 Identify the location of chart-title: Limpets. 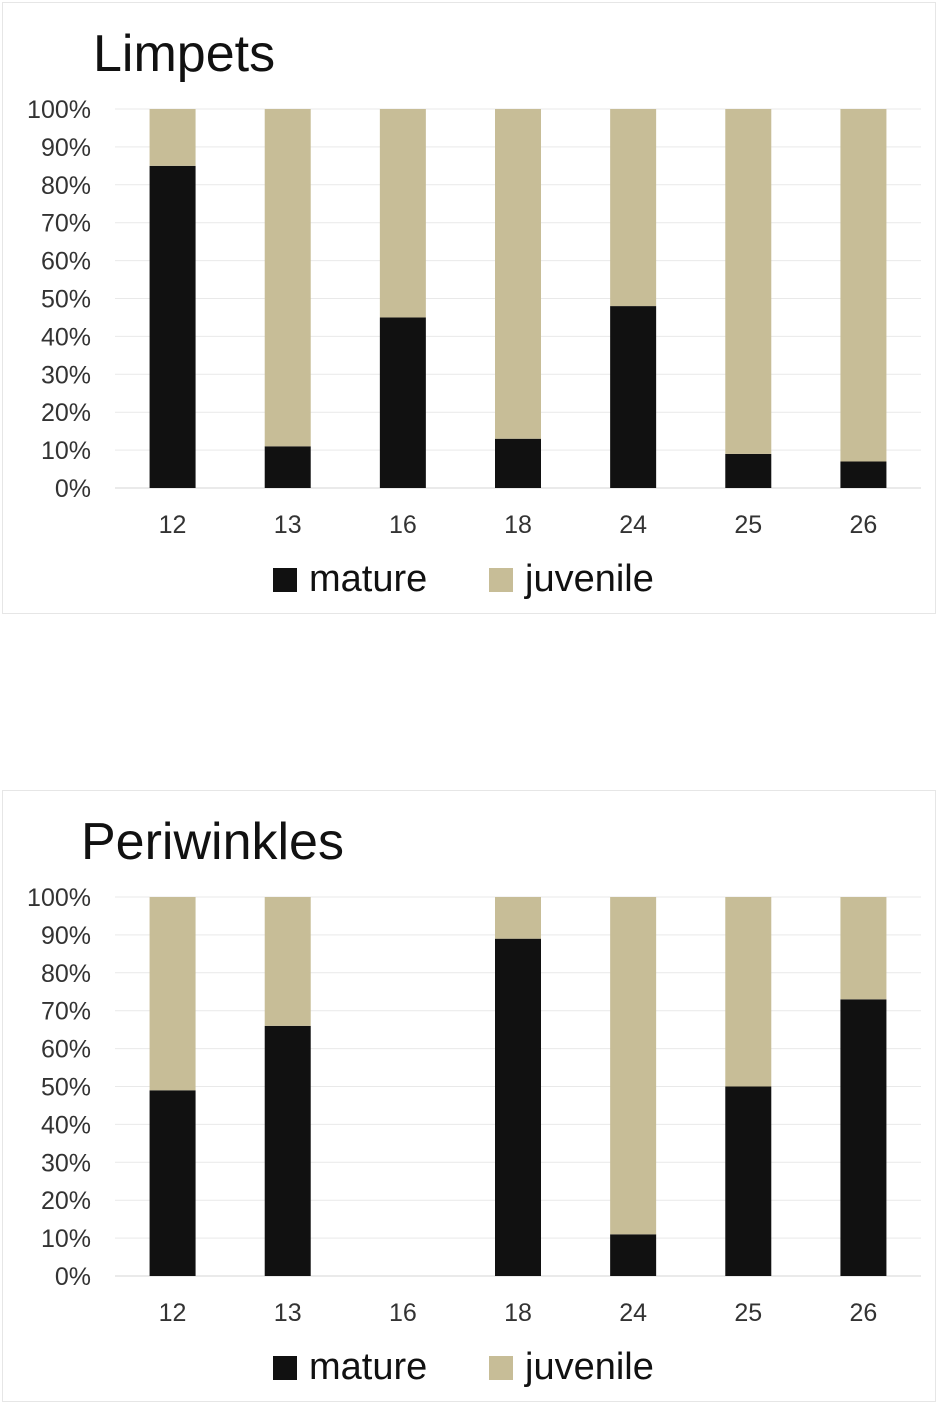
(184, 54).